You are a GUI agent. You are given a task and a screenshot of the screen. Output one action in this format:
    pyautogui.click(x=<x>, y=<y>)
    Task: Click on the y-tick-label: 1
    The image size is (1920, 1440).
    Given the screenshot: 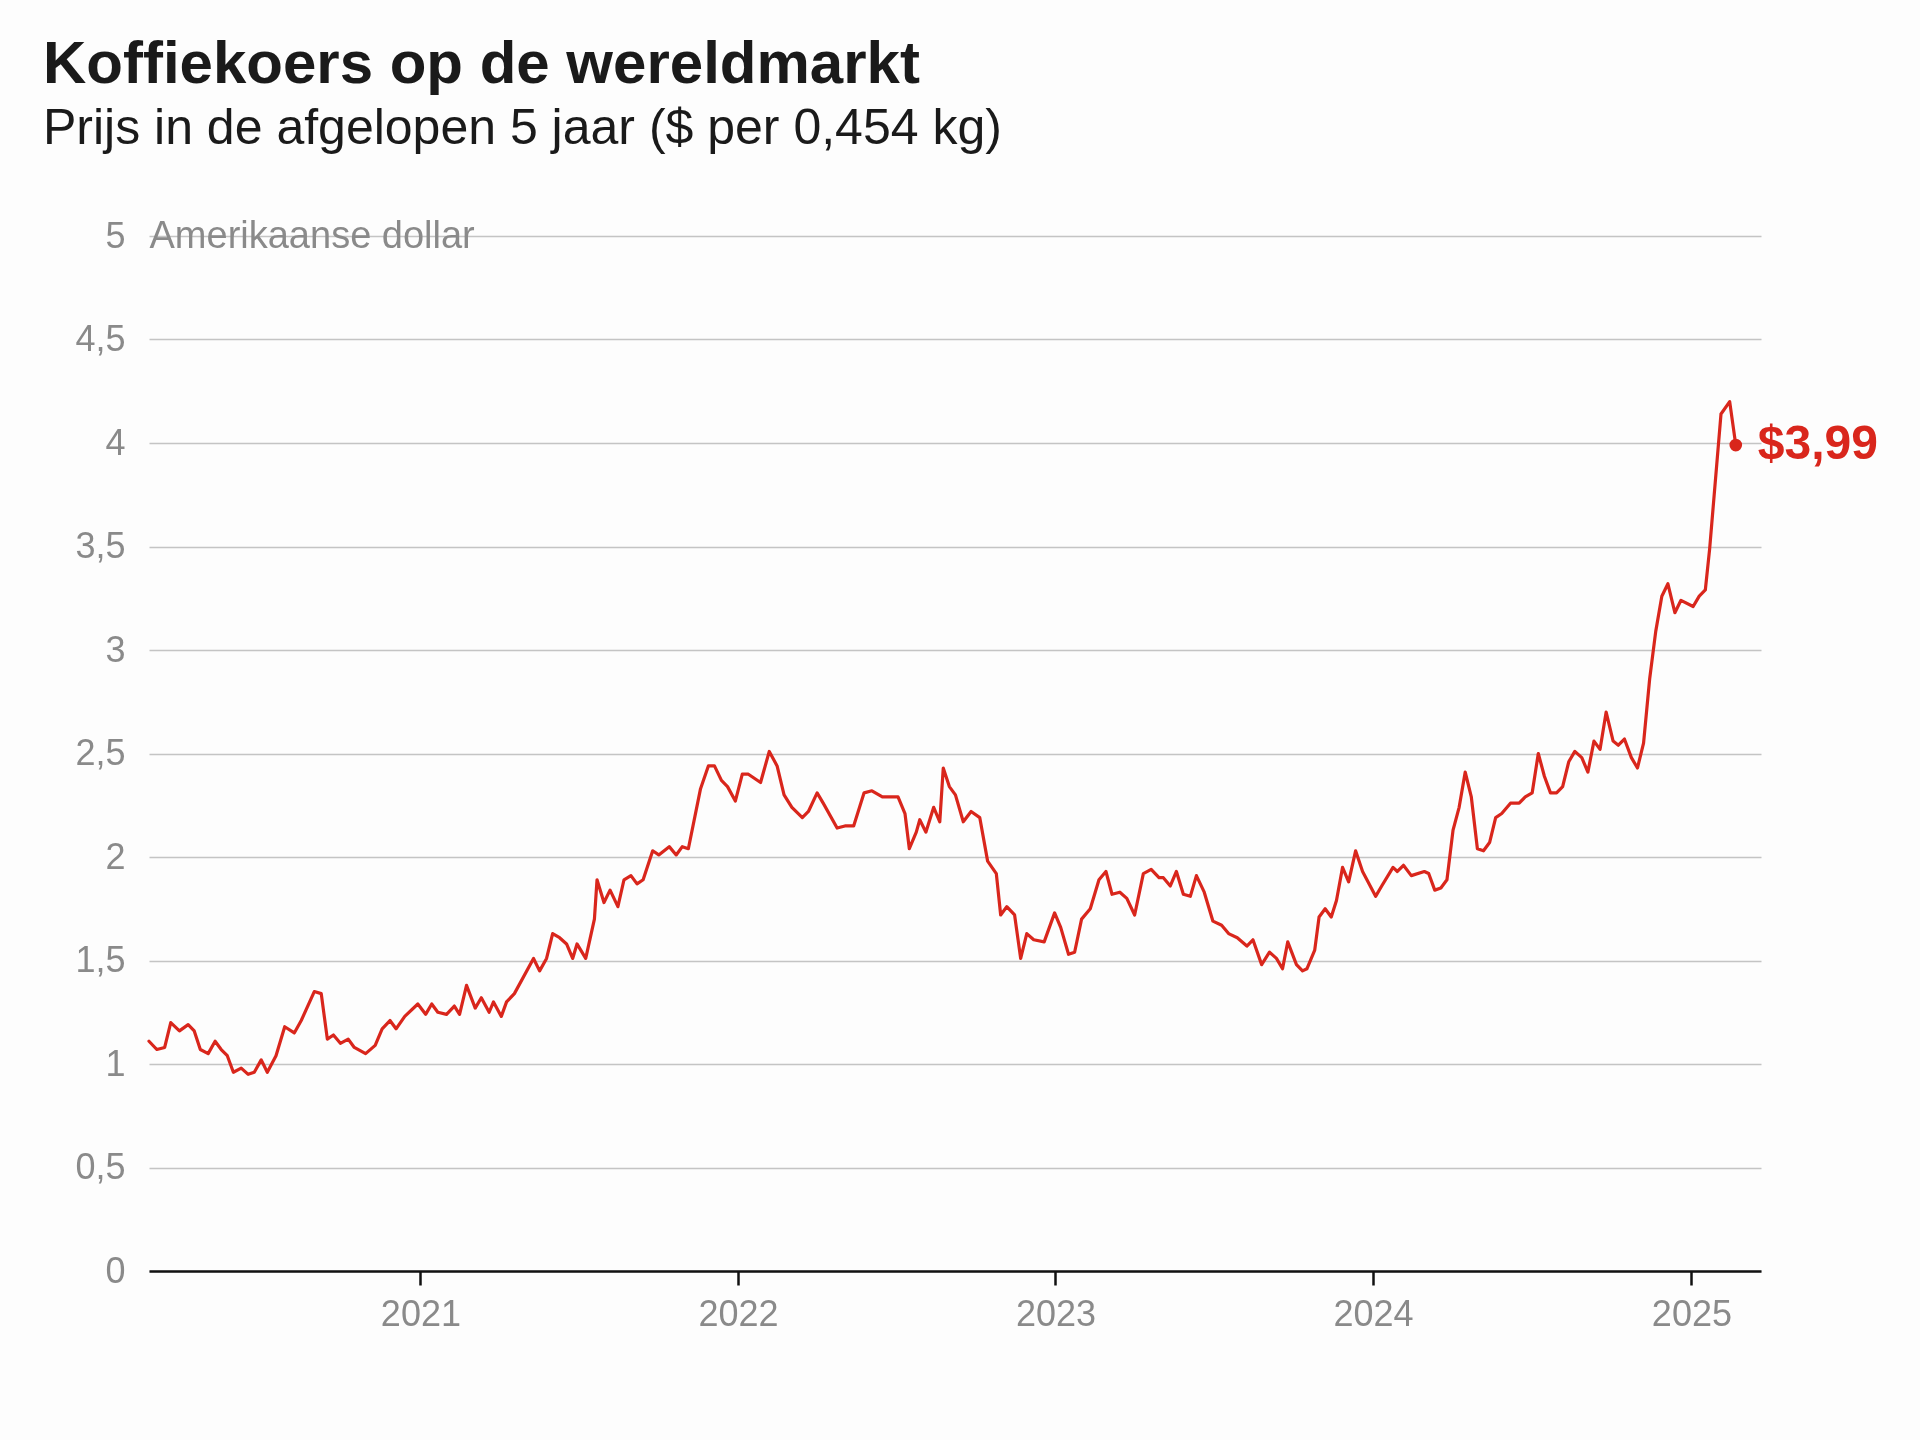 What is the action you would take?
    pyautogui.click(x=115, y=1063)
    